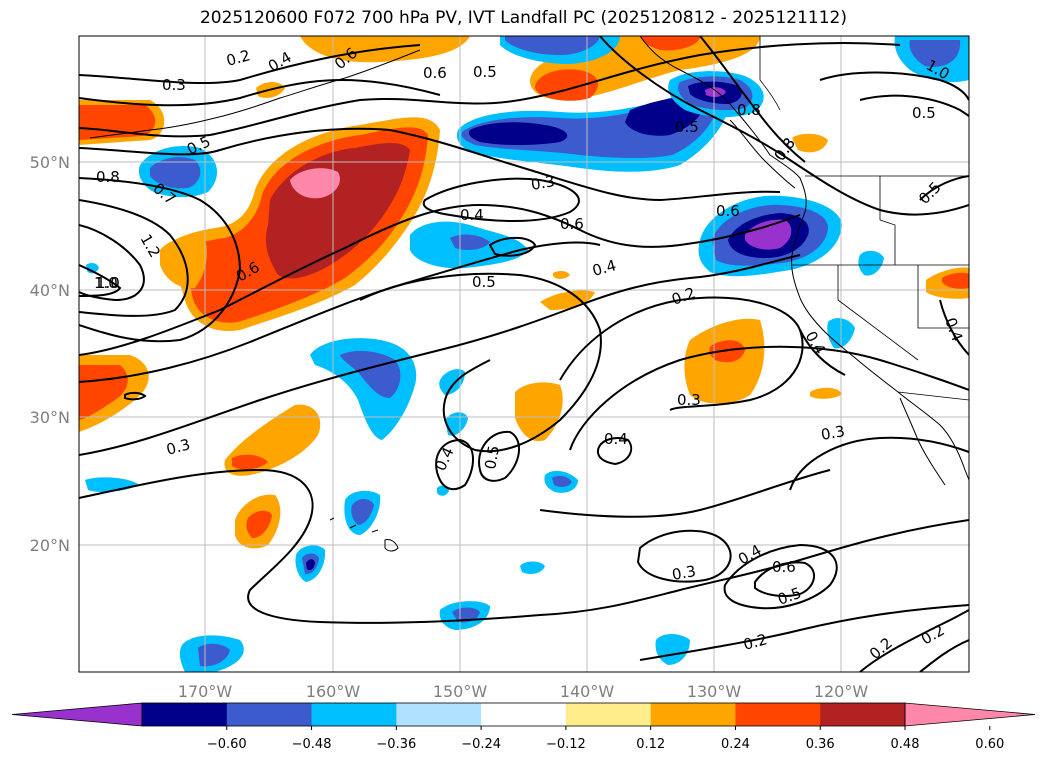 The height and width of the screenshot is (765, 1047). Describe the element at coordinates (871, 263) in the screenshot. I see `neg-anomaly-dot10` at that location.